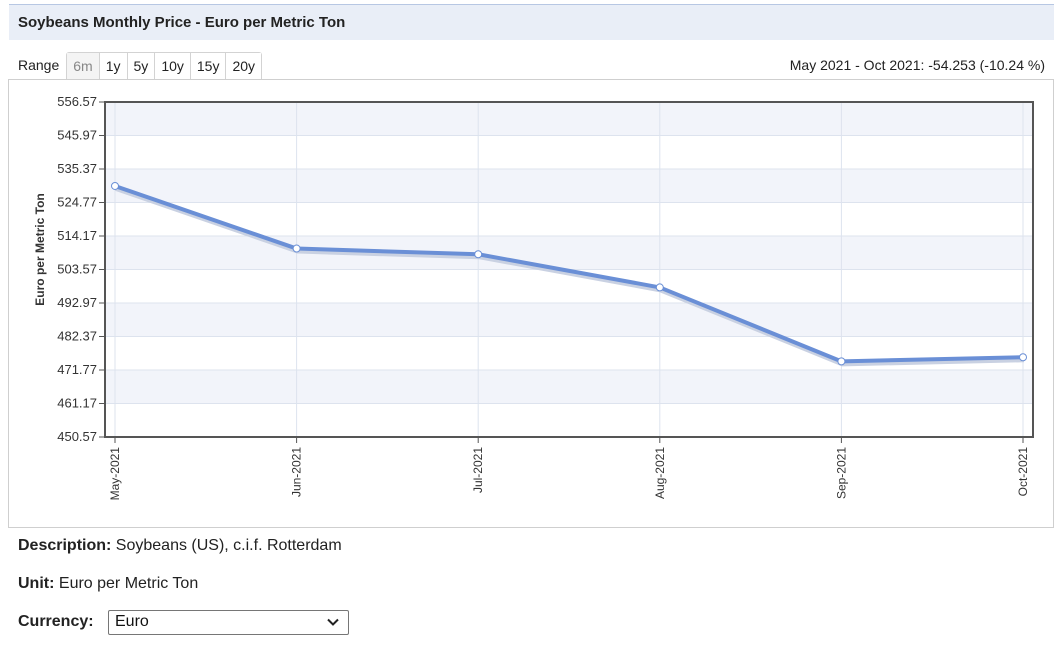  I want to click on range-button-20y: 20y, so click(244, 66).